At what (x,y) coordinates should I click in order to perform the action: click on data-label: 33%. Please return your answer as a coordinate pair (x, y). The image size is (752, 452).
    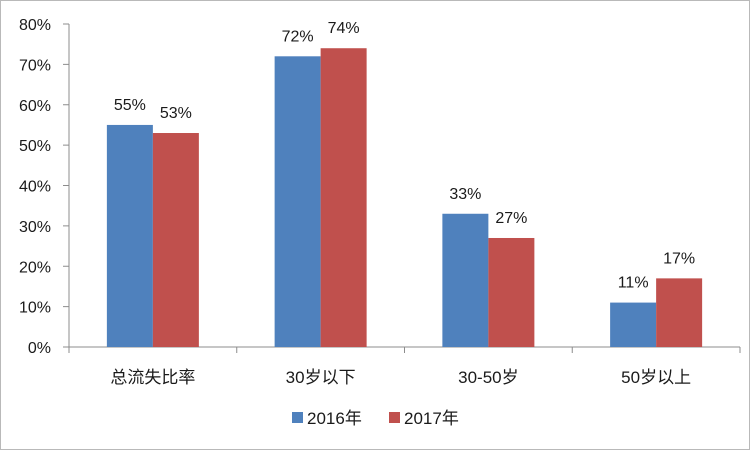
    Looking at the image, I should click on (465, 194).